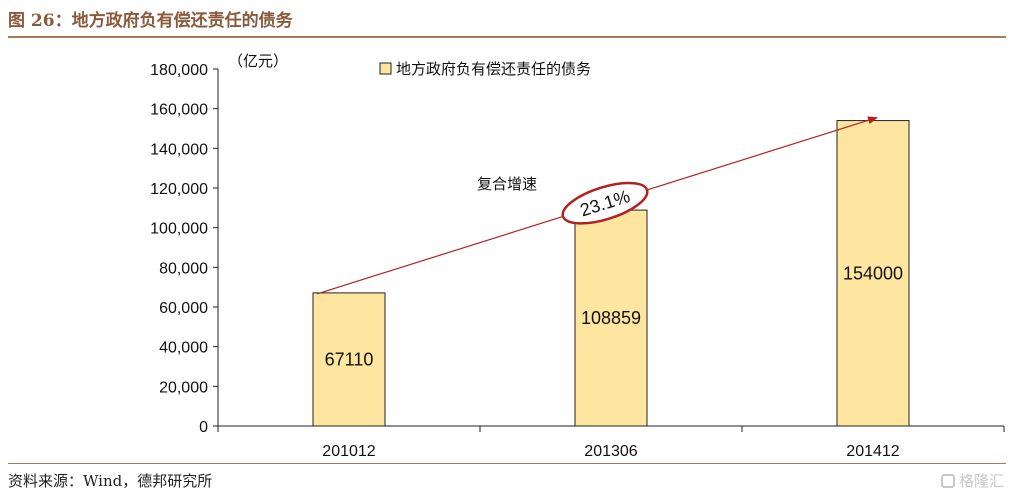  Describe the element at coordinates (611, 318) in the screenshot. I see `bar-data-label: 108859` at that location.